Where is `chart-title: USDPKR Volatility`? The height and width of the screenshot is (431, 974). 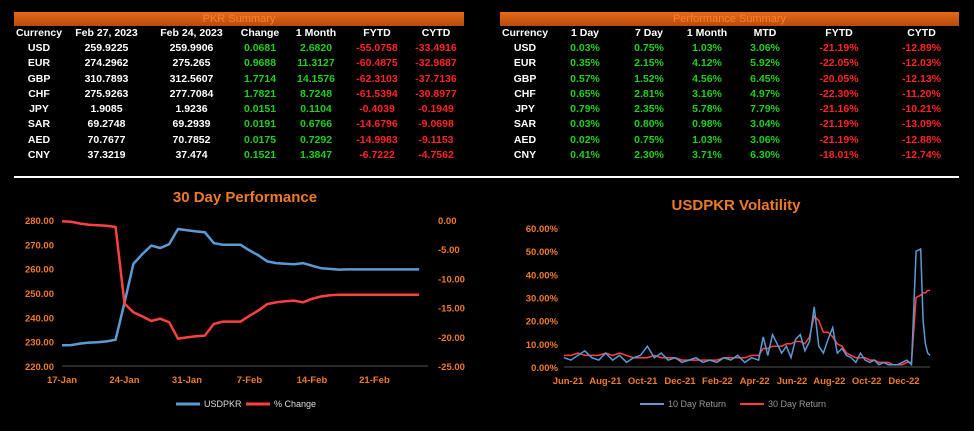 chart-title: USDPKR Volatility is located at coordinates (737, 205).